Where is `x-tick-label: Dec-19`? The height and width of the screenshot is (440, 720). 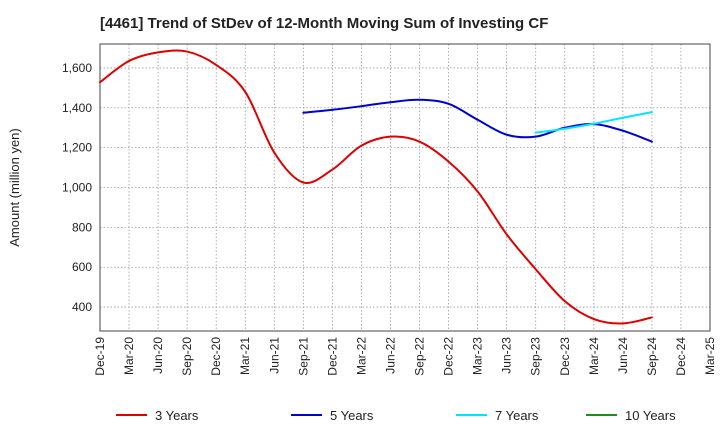 x-tick-label: Dec-19 is located at coordinates (100, 356).